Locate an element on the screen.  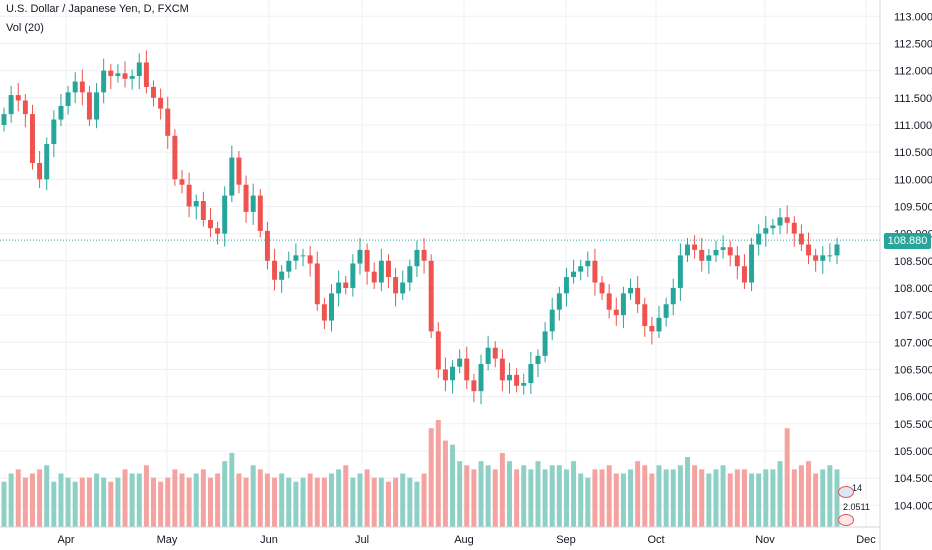
volume-indicator-label: Vol (20) is located at coordinates (25, 28).